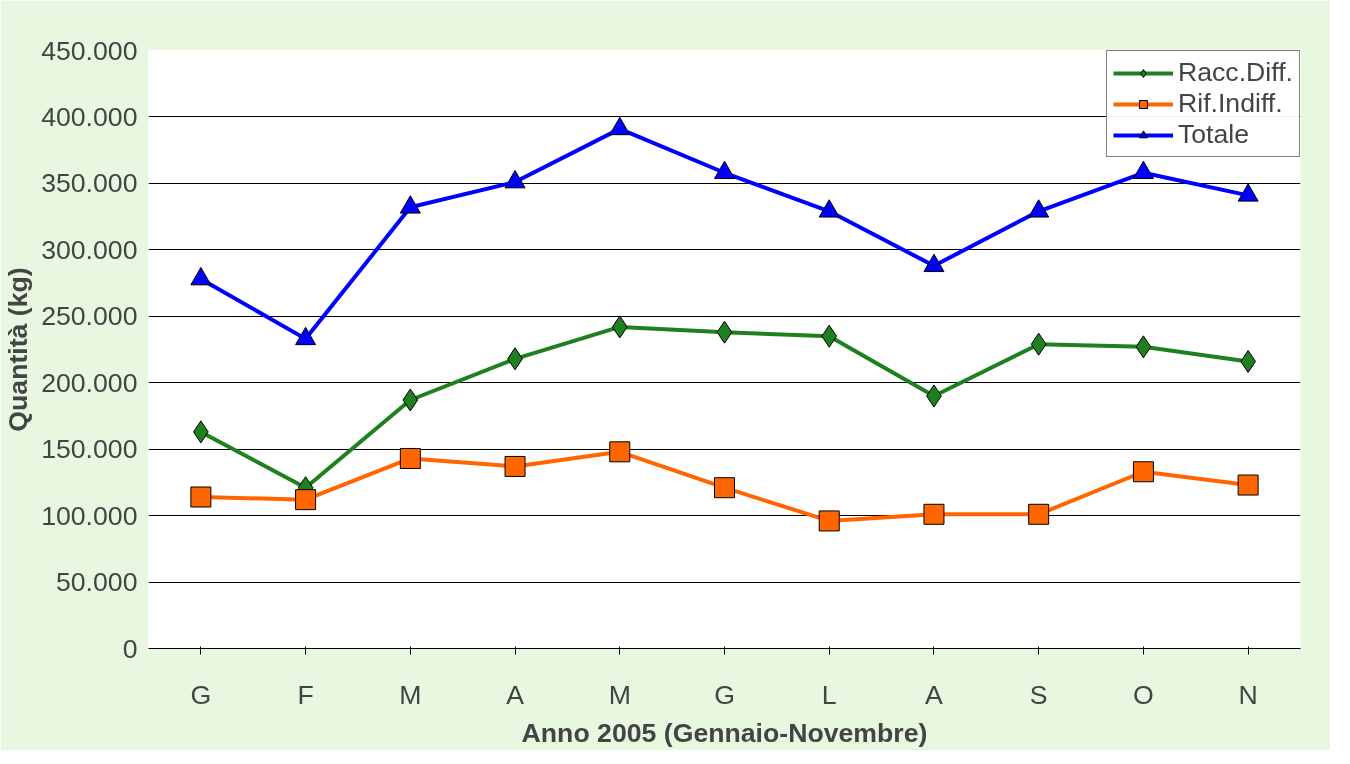  I want to click on x-tick-label: F, so click(305, 694).